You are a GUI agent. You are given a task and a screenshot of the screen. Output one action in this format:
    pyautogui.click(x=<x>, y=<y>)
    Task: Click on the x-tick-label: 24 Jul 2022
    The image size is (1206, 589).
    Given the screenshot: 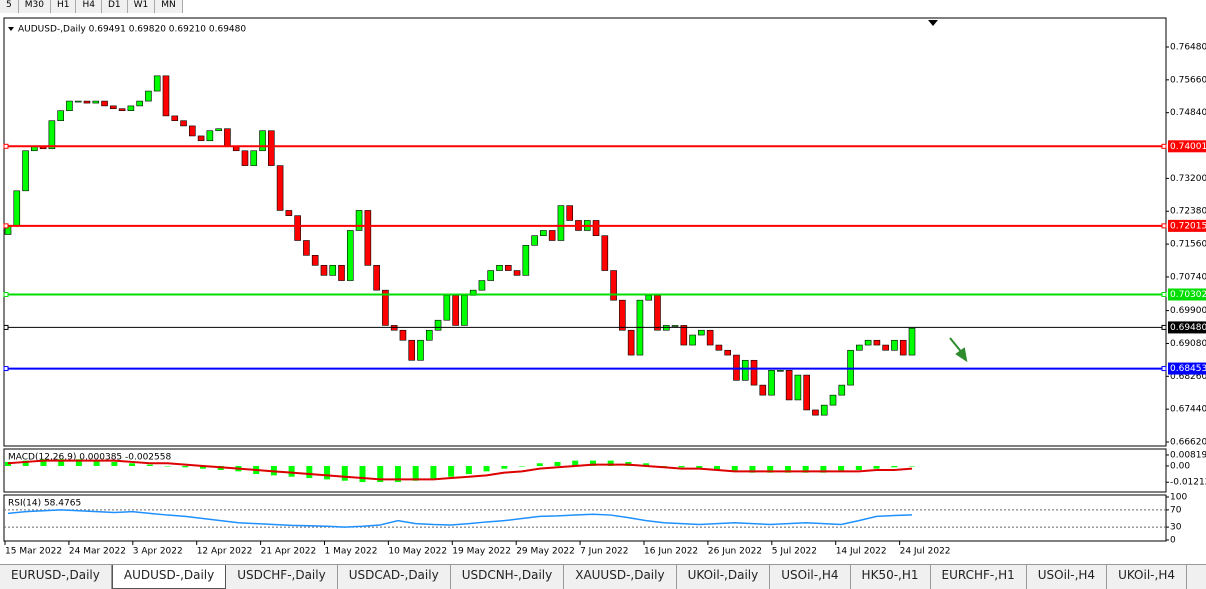 What is the action you would take?
    pyautogui.click(x=925, y=552)
    